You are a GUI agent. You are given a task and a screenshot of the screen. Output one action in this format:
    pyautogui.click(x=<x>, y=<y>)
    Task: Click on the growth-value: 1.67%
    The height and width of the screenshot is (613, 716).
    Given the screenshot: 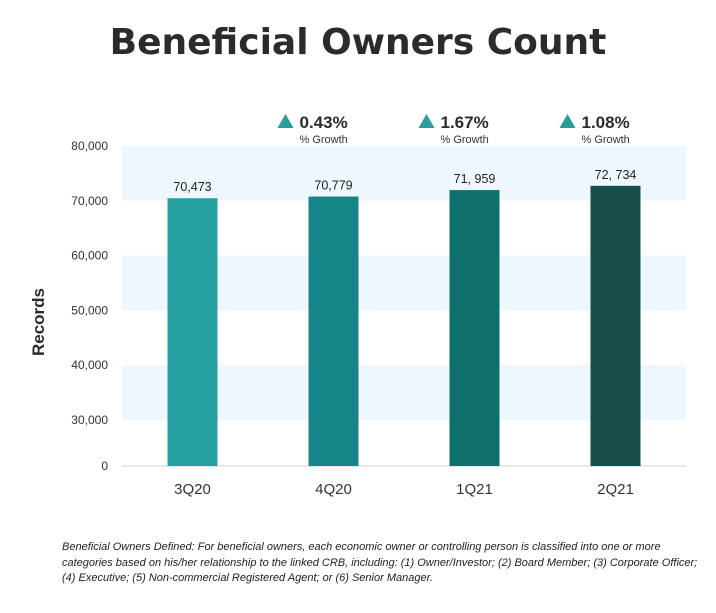 What is the action you would take?
    pyautogui.click(x=465, y=122)
    